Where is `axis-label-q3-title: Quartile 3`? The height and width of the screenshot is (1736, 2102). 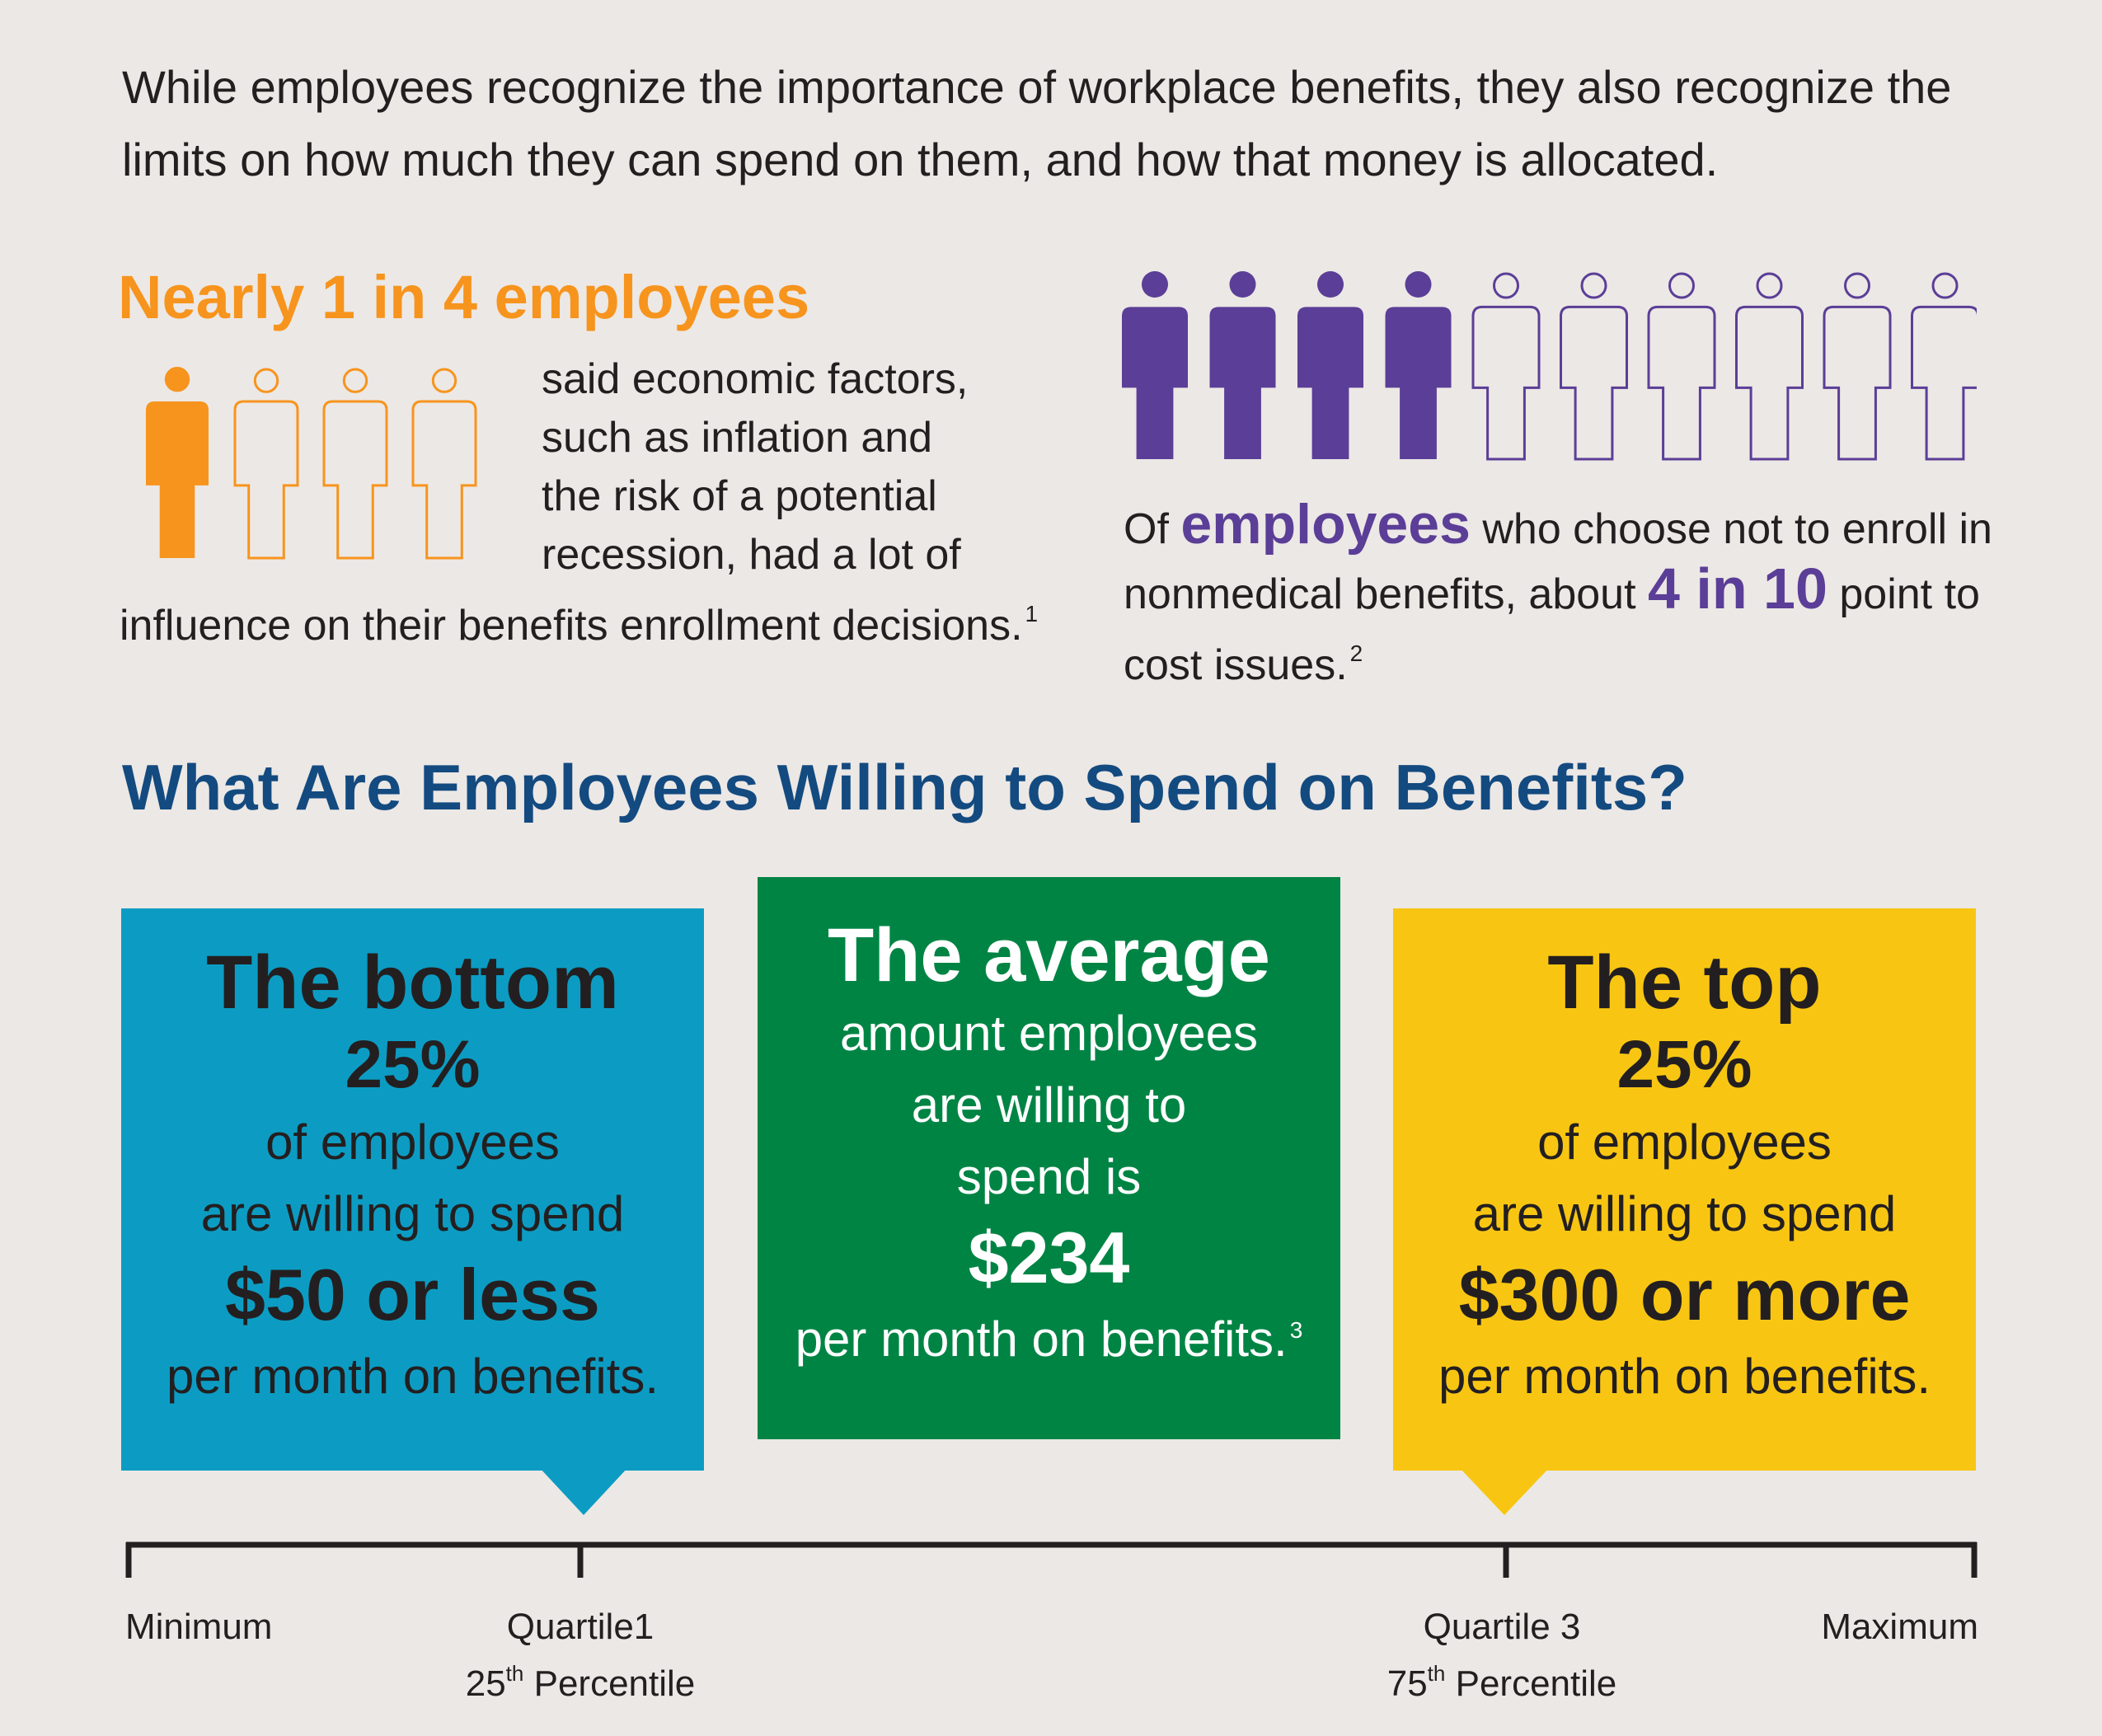
axis-label-q3-title: Quartile 3 is located at coordinates (1502, 1627).